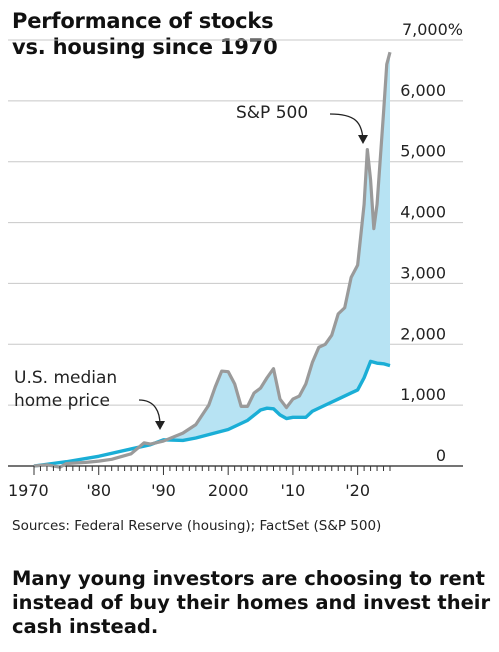 This screenshot has height=652, width=499. What do you see at coordinates (293, 490) in the screenshot?
I see `x-tick-label: '10` at bounding box center [293, 490].